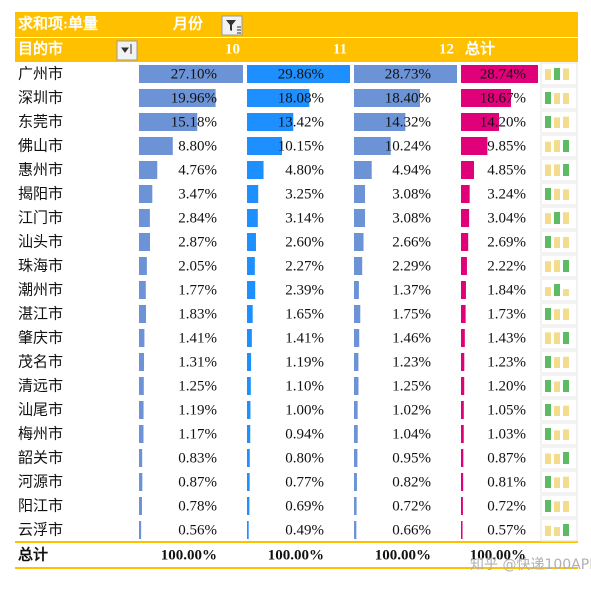 The width and height of the screenshot is (591, 589). I want to click on value-cell: 1.17%, so click(197, 434).